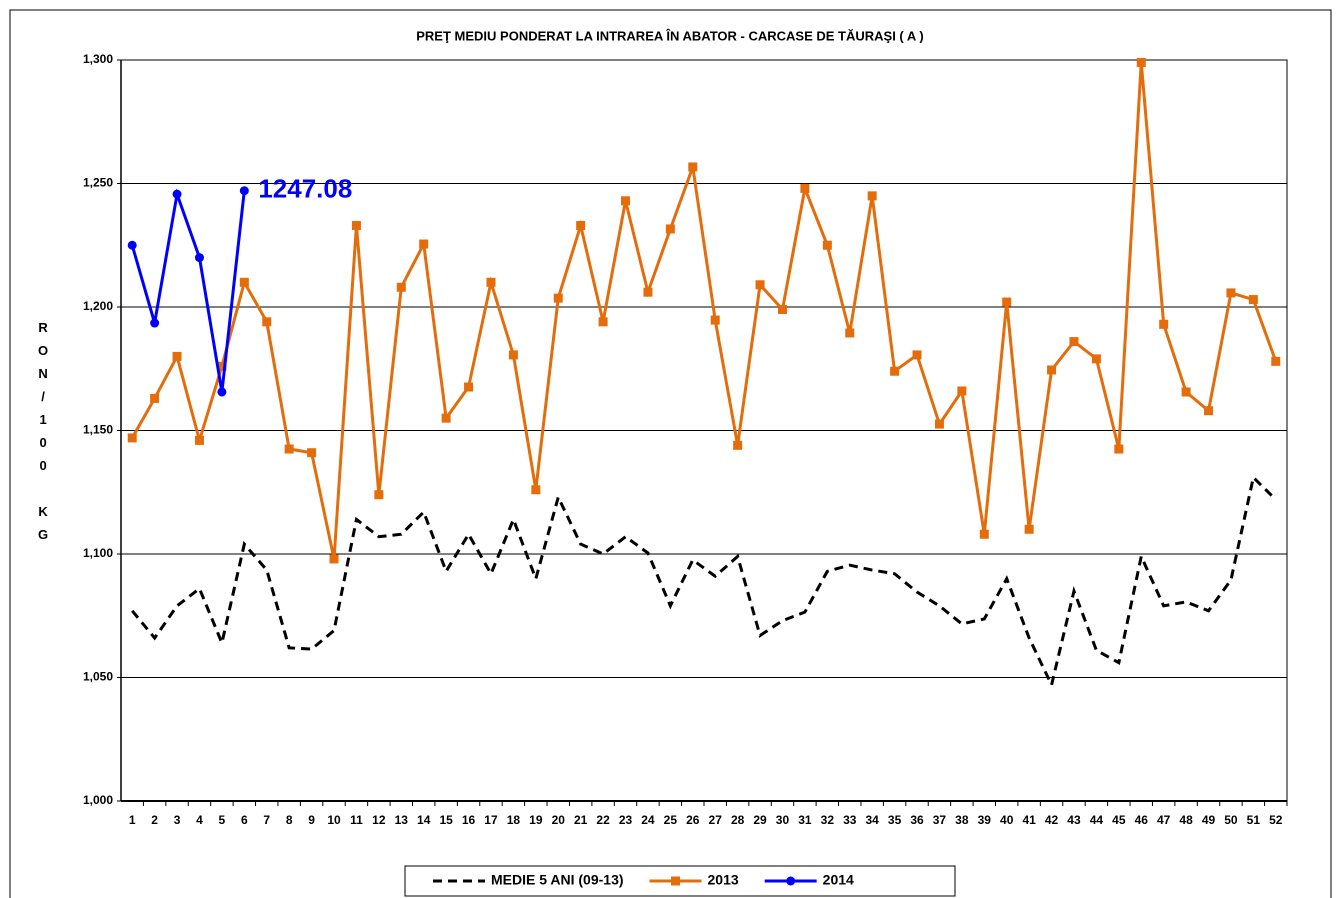  Describe the element at coordinates (1029, 820) in the screenshot. I see `x-tick-label: 41` at that location.